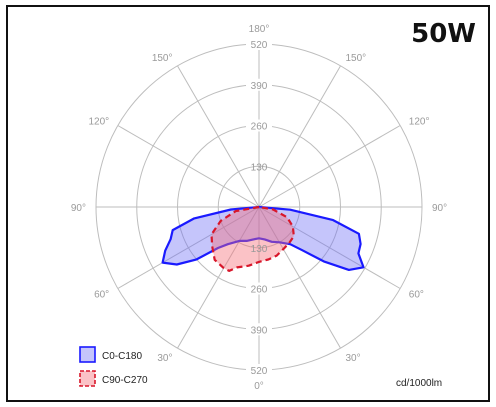  I want to click on legend-swatch-c0-c180, so click(87, 354).